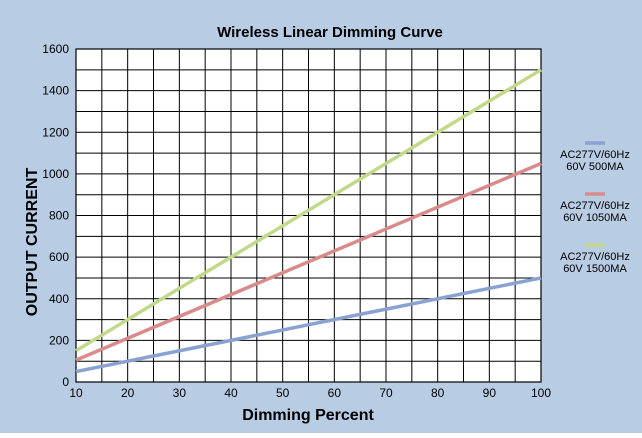  Describe the element at coordinates (59, 340) in the screenshot. I see `y-tick-label: 200` at that location.